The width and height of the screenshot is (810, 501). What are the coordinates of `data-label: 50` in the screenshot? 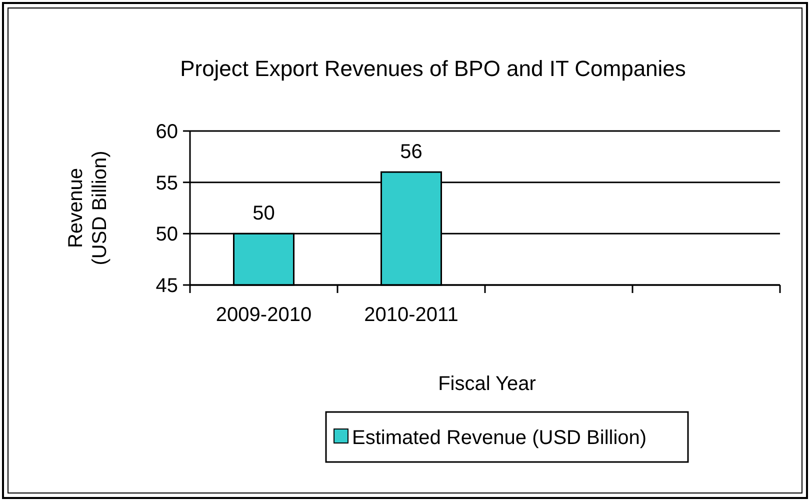 It's located at (263, 213).